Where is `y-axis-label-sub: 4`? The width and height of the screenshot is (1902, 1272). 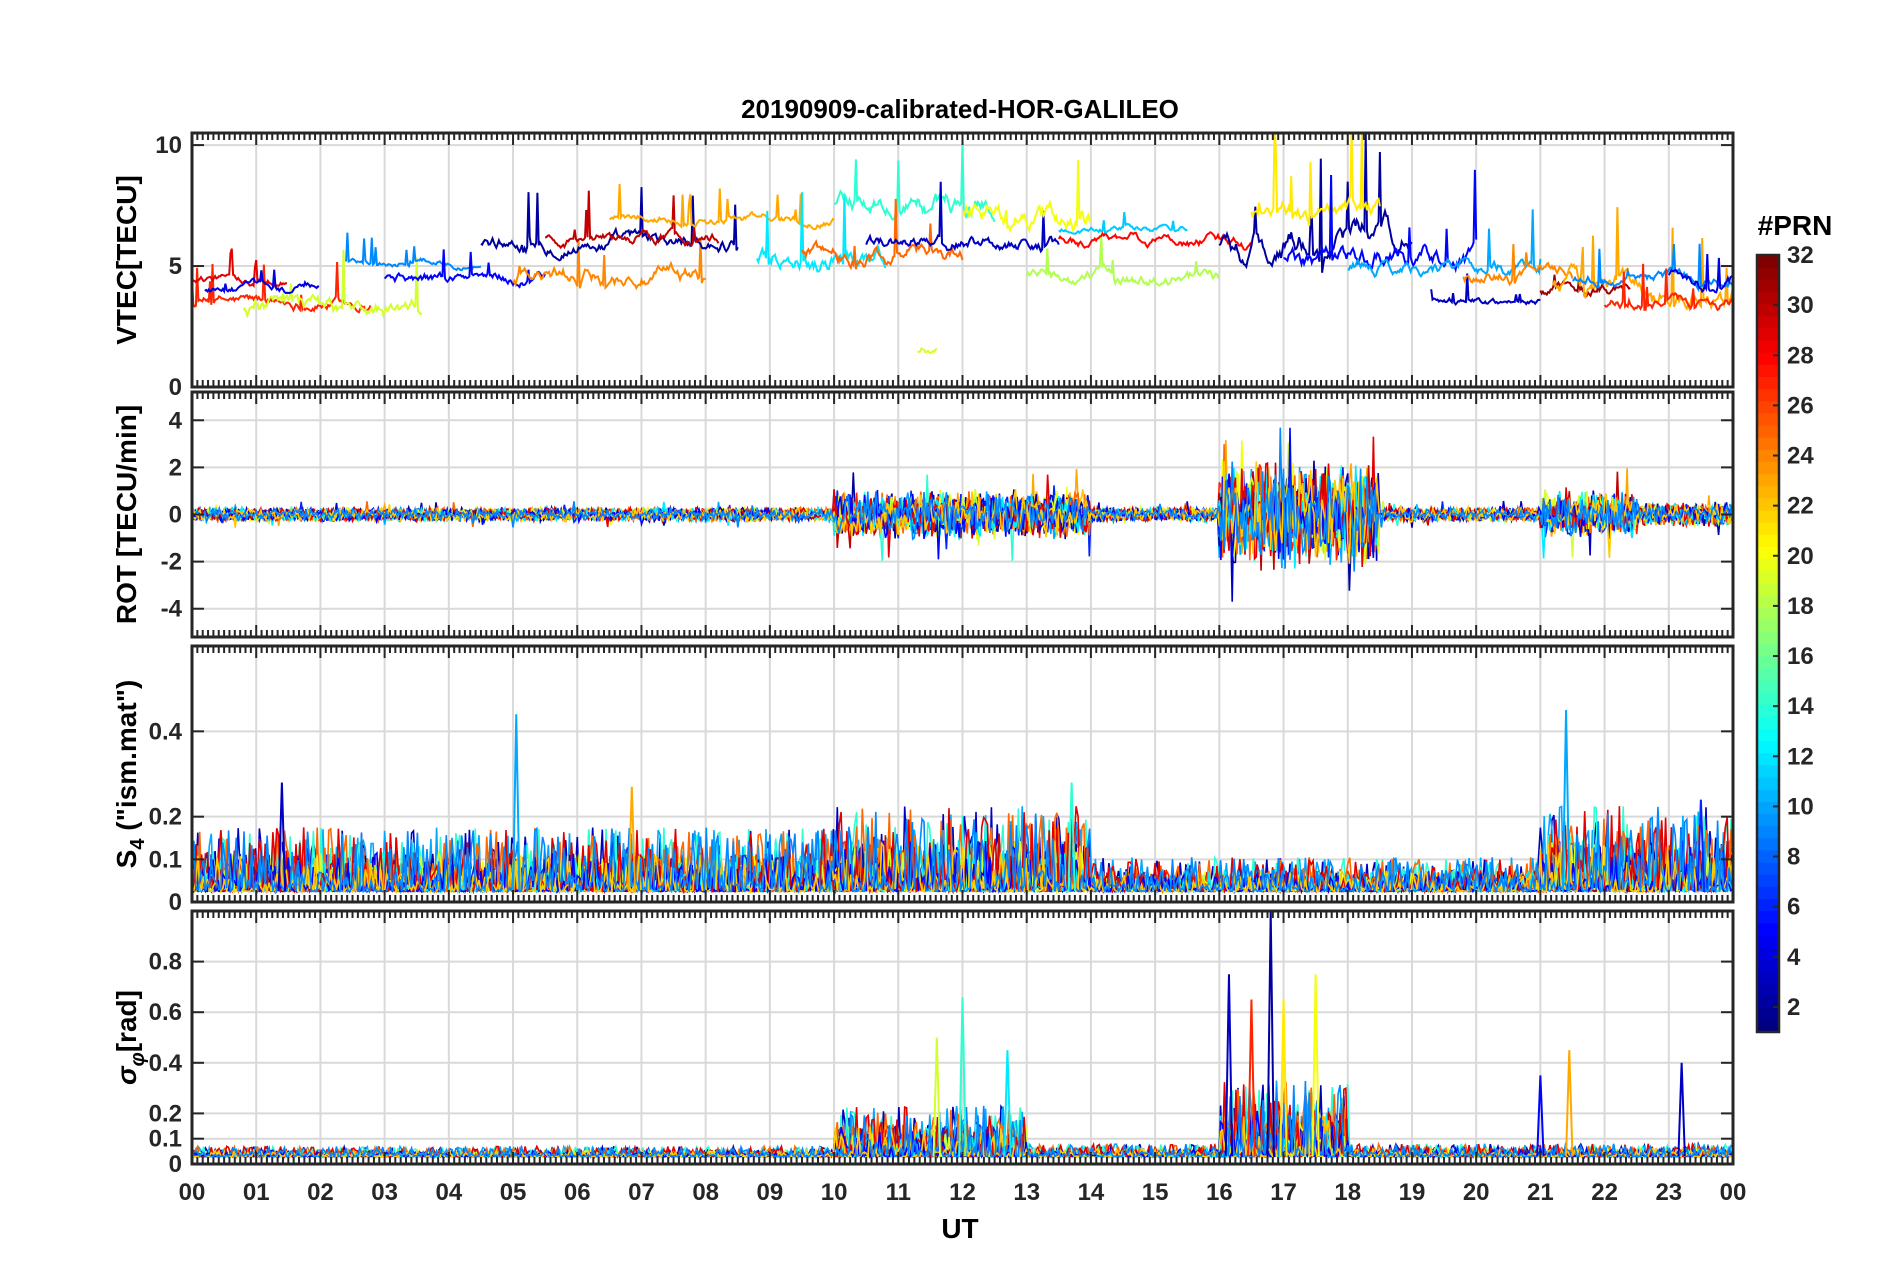 y-axis-label-sub: 4 is located at coordinates (138, 844).